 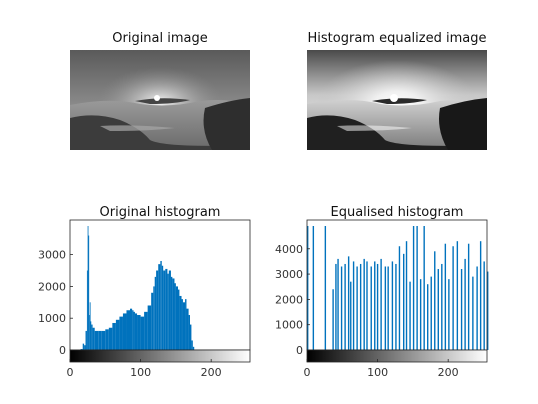 I want to click on y-tick-label: 4000, so click(x=289, y=249).